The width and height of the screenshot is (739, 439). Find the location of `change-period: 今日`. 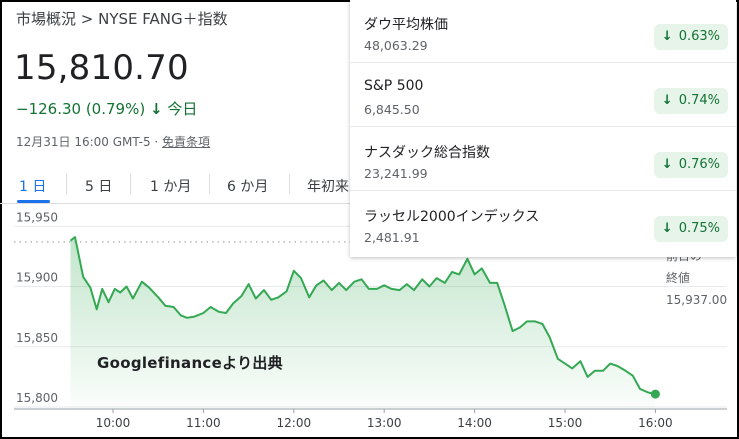

change-period: 今日 is located at coordinates (182, 109).